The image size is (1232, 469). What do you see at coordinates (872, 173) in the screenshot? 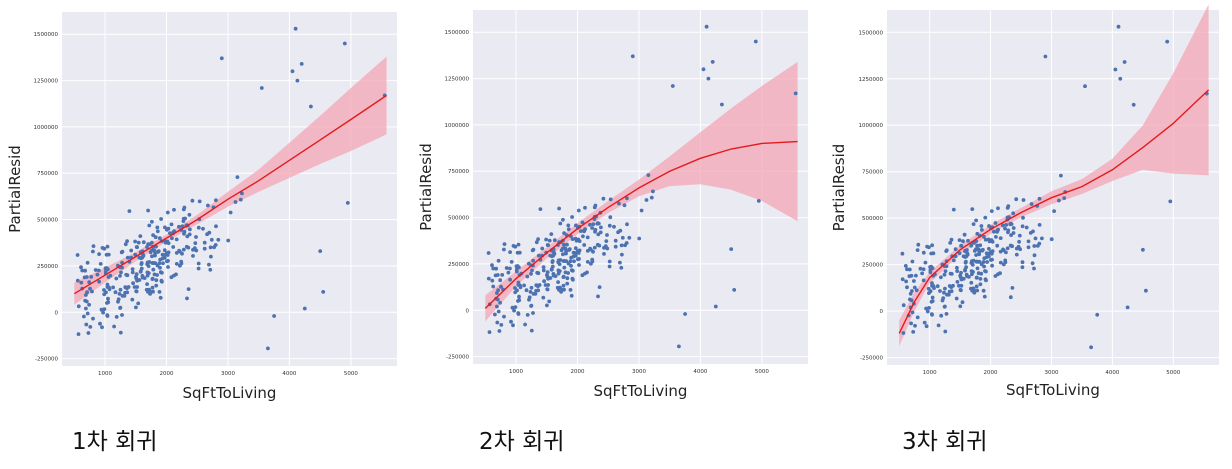
I see `y-tick-label: 750000` at bounding box center [872, 173].